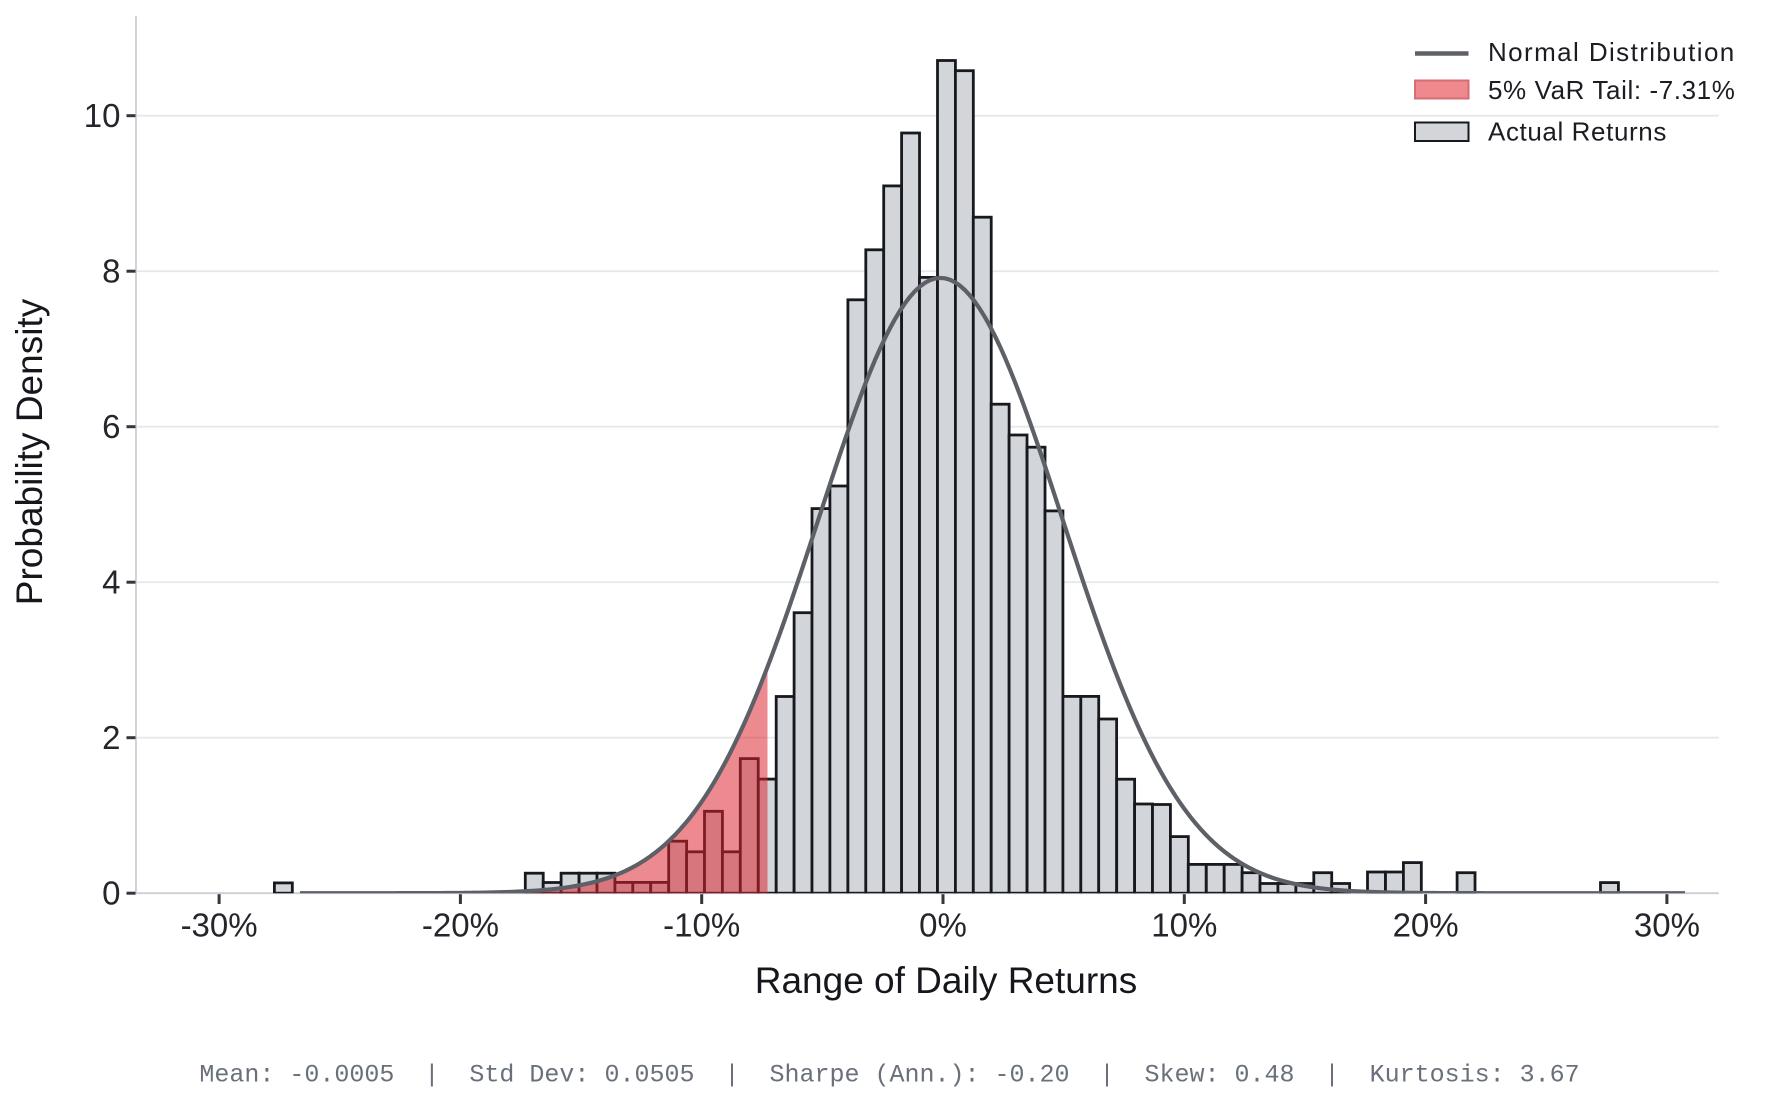 The width and height of the screenshot is (1777, 1110). What do you see at coordinates (943, 925) in the screenshot?
I see `svg-text: 0%` at bounding box center [943, 925].